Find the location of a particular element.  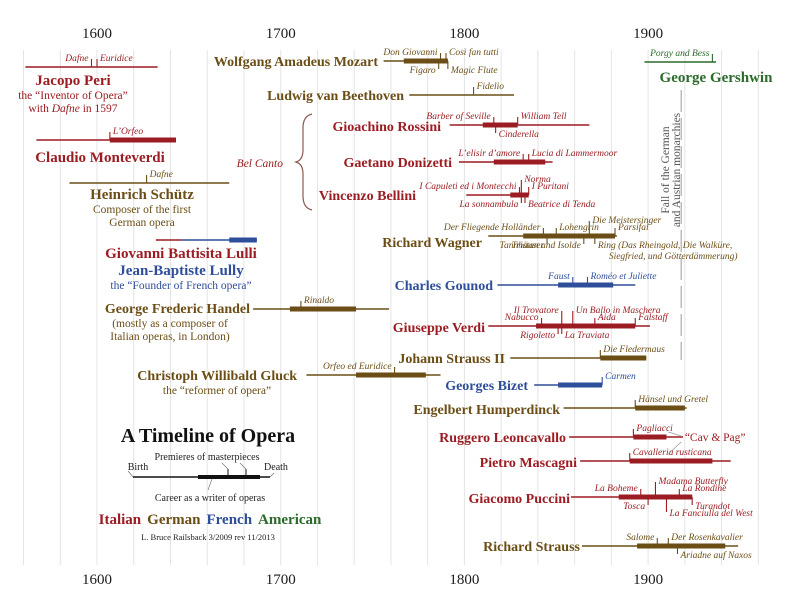

work-tannhauser: Tannhäuser is located at coordinates (522, 246).